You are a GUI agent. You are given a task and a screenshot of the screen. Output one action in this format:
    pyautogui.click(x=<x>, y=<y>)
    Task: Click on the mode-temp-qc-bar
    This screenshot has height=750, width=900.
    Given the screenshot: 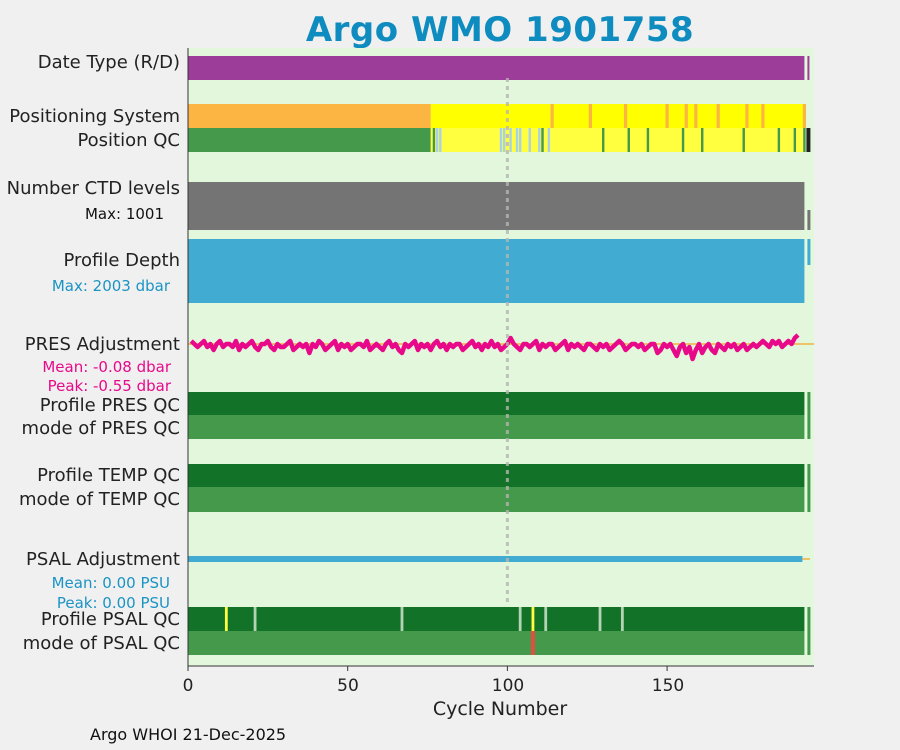 What is the action you would take?
    pyautogui.click(x=496, y=499)
    